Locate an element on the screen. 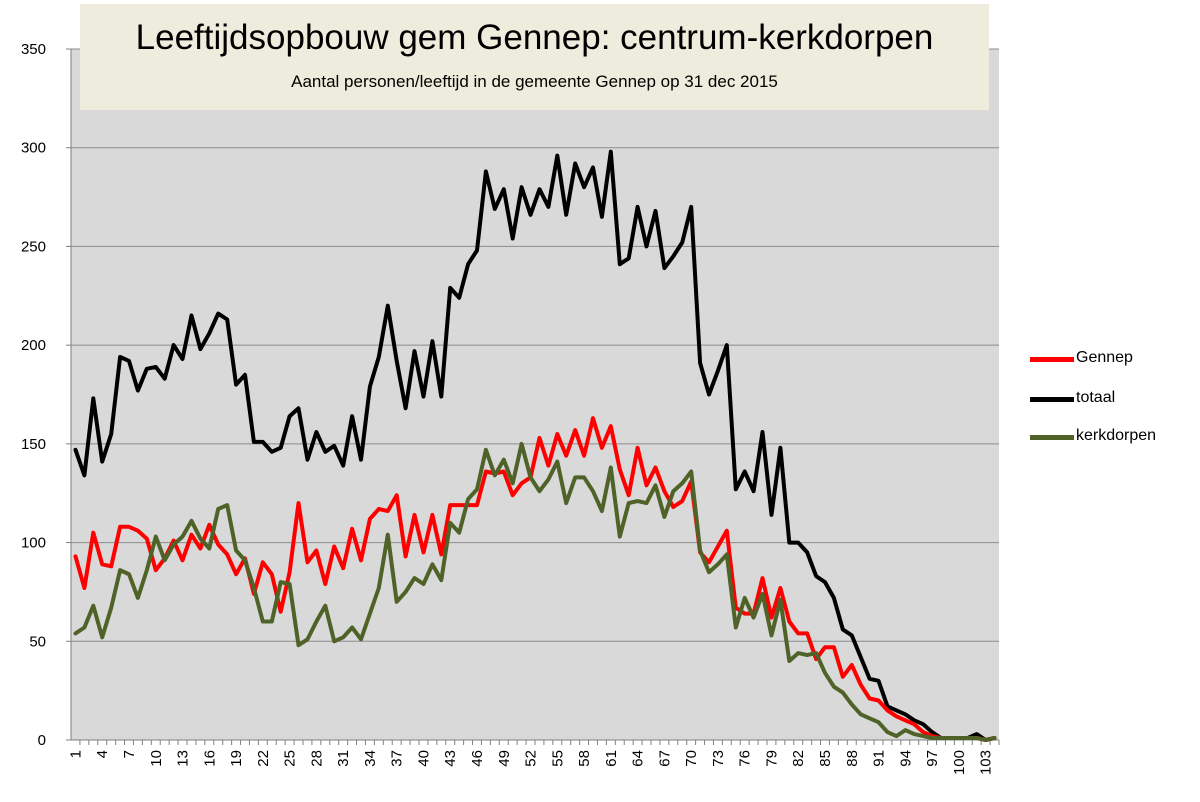 This screenshot has width=1200, height=802. x-tick-label: 37 is located at coordinates (397, 758).